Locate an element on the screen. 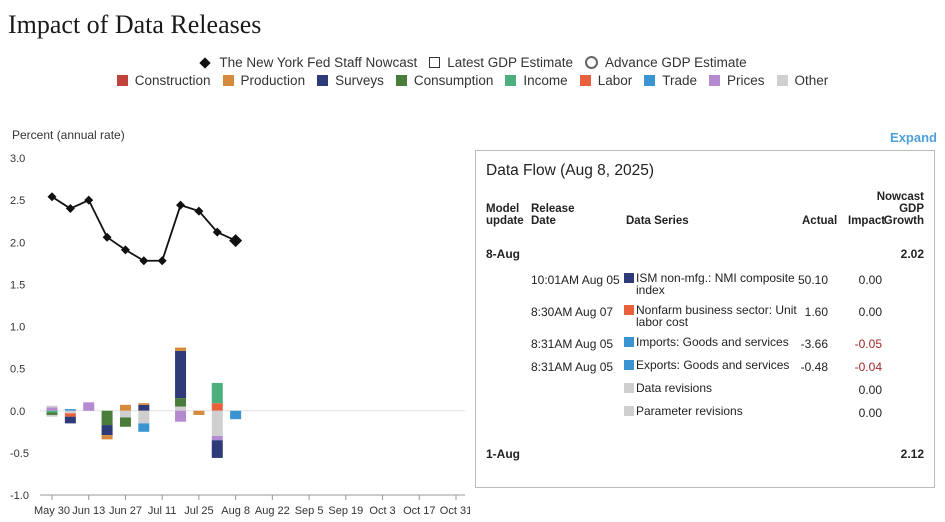  circle-icon is located at coordinates (592, 62).